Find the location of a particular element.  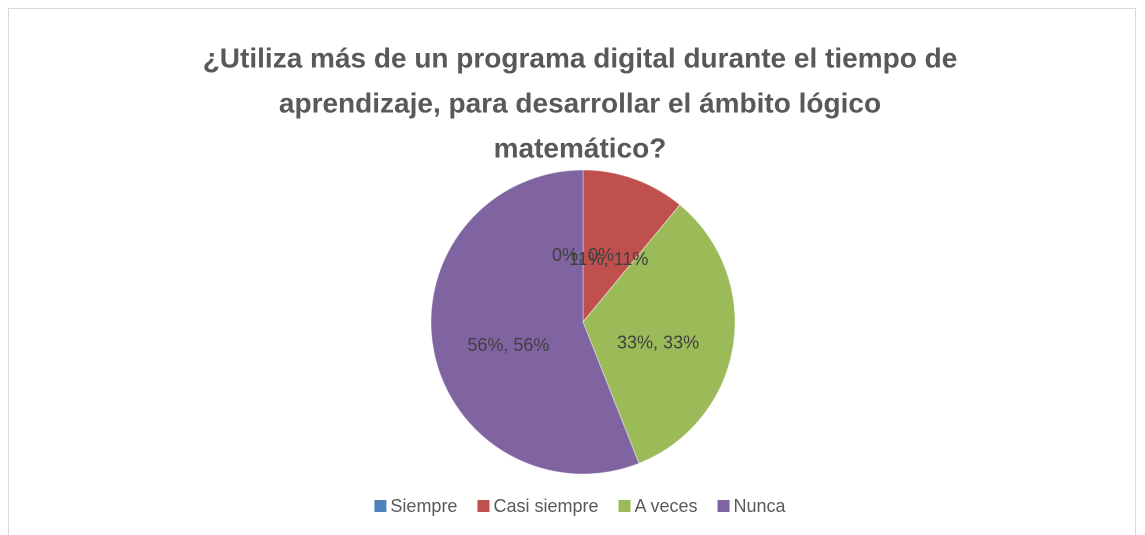

data-label: 11%, 11% is located at coordinates (608, 259).